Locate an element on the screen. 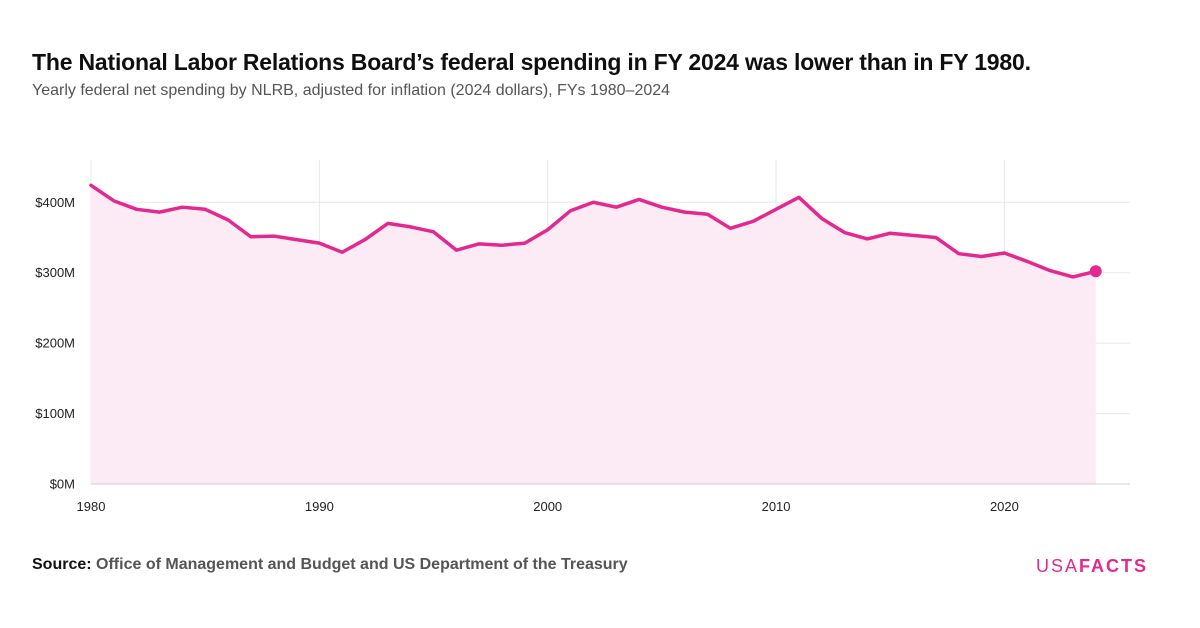 The image size is (1200, 628). y-tick-label: $400M is located at coordinates (55, 202).